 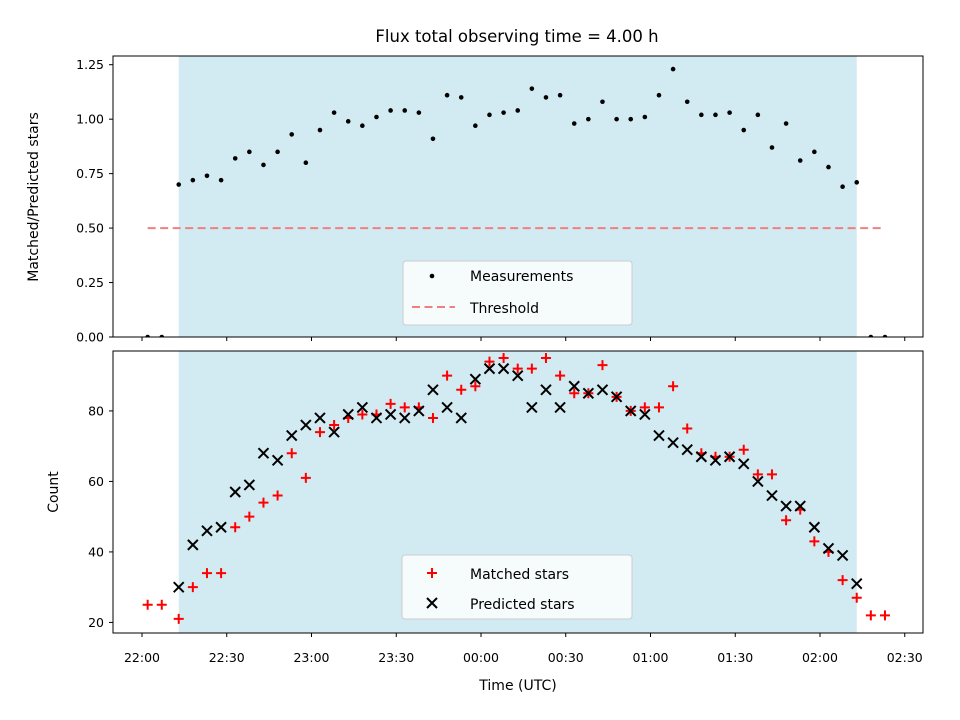 I want to click on top-x-ticks, so click(x=523, y=339).